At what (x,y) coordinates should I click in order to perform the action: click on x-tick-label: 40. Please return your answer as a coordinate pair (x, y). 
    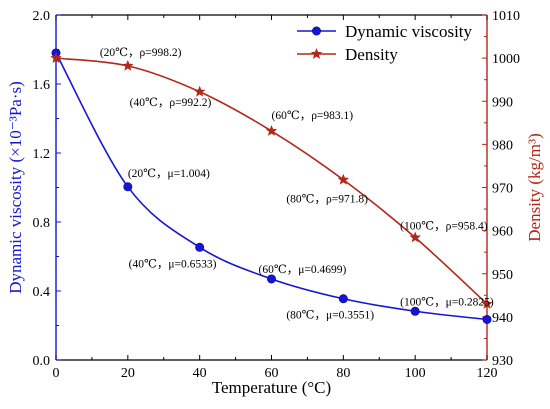
    Looking at the image, I should click on (200, 373).